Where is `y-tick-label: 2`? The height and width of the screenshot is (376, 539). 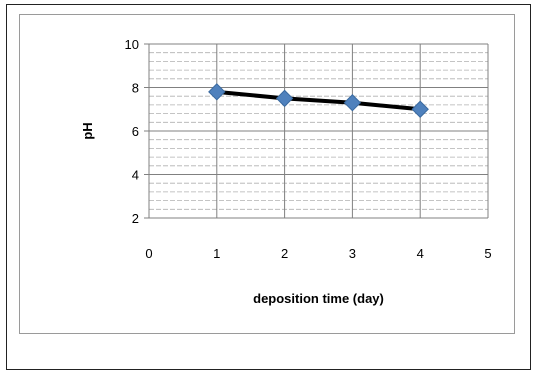
y-tick-label: 2 is located at coordinates (135, 218).